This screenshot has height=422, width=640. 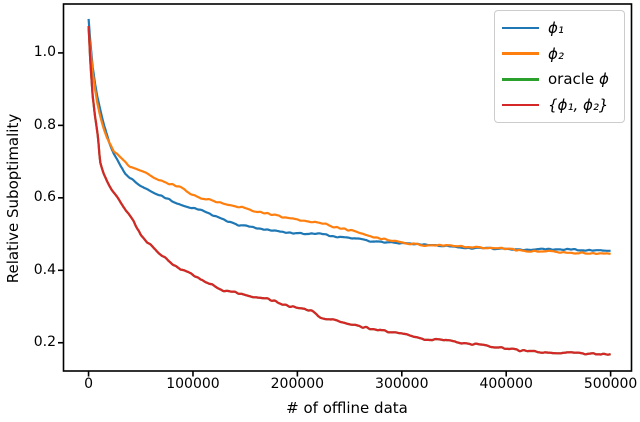 What do you see at coordinates (559, 66) in the screenshot?
I see `legend: ϕ₁ ϕ₂ oracle ϕ {ϕ₁, ϕ₂}` at bounding box center [559, 66].